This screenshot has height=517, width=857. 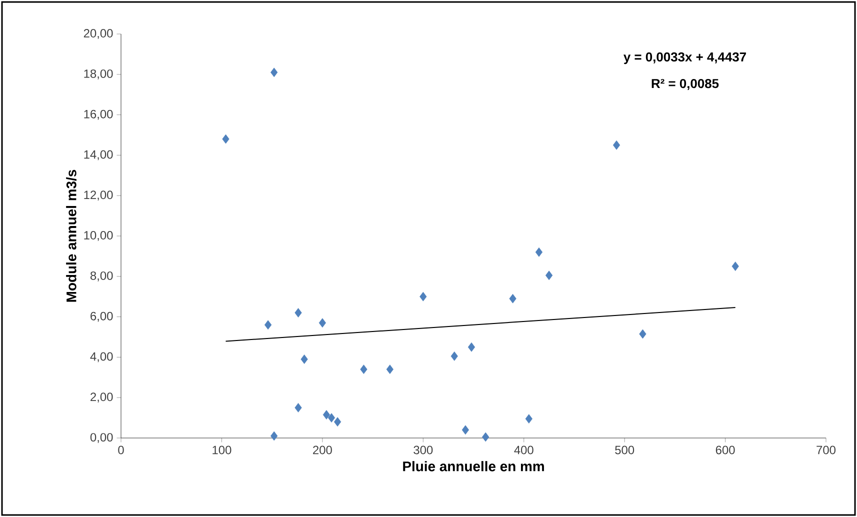 What do you see at coordinates (121, 450) in the screenshot?
I see `x-tick-label: 0` at bounding box center [121, 450].